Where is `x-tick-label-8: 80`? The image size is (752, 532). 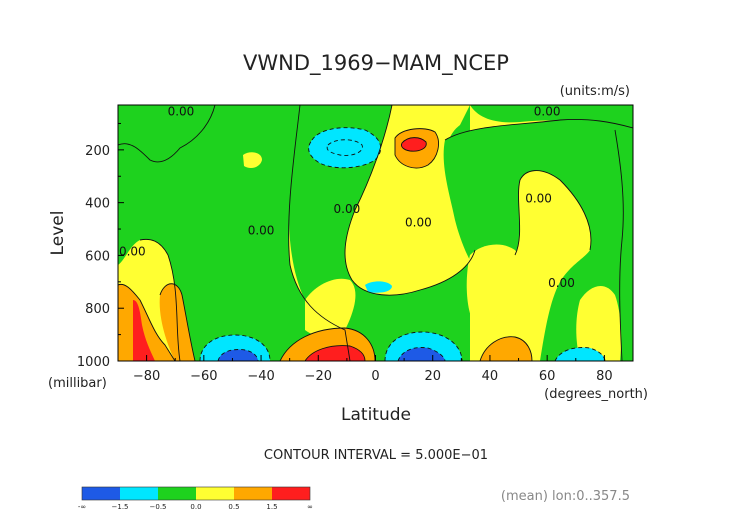 x-tick-label-8: 80 is located at coordinates (604, 376).